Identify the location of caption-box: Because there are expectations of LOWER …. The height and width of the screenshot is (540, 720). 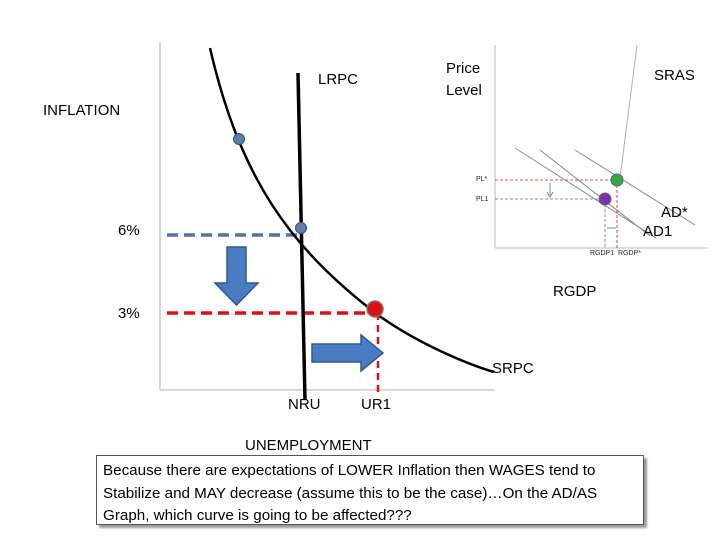
(370, 490).